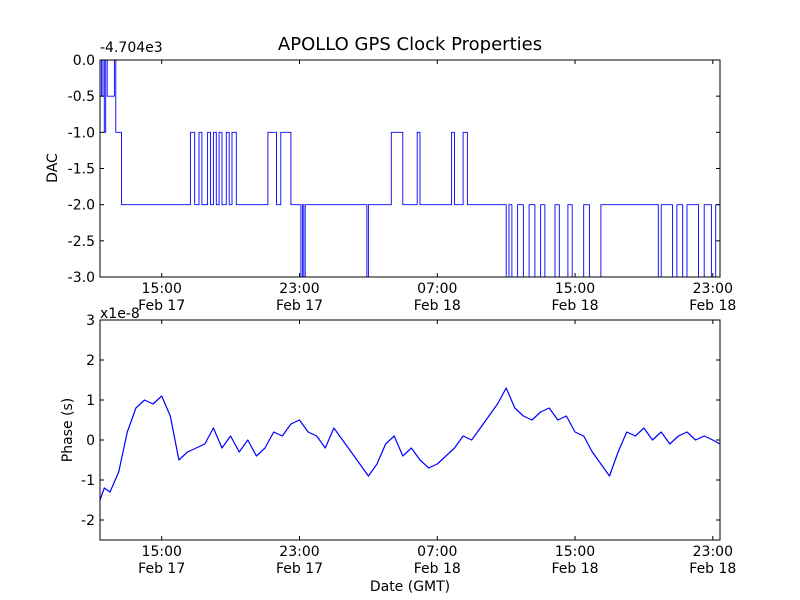 The width and height of the screenshot is (800, 600). Describe the element at coordinates (88, 521) in the screenshot. I see `phase-y-tick-label: -2` at that location.